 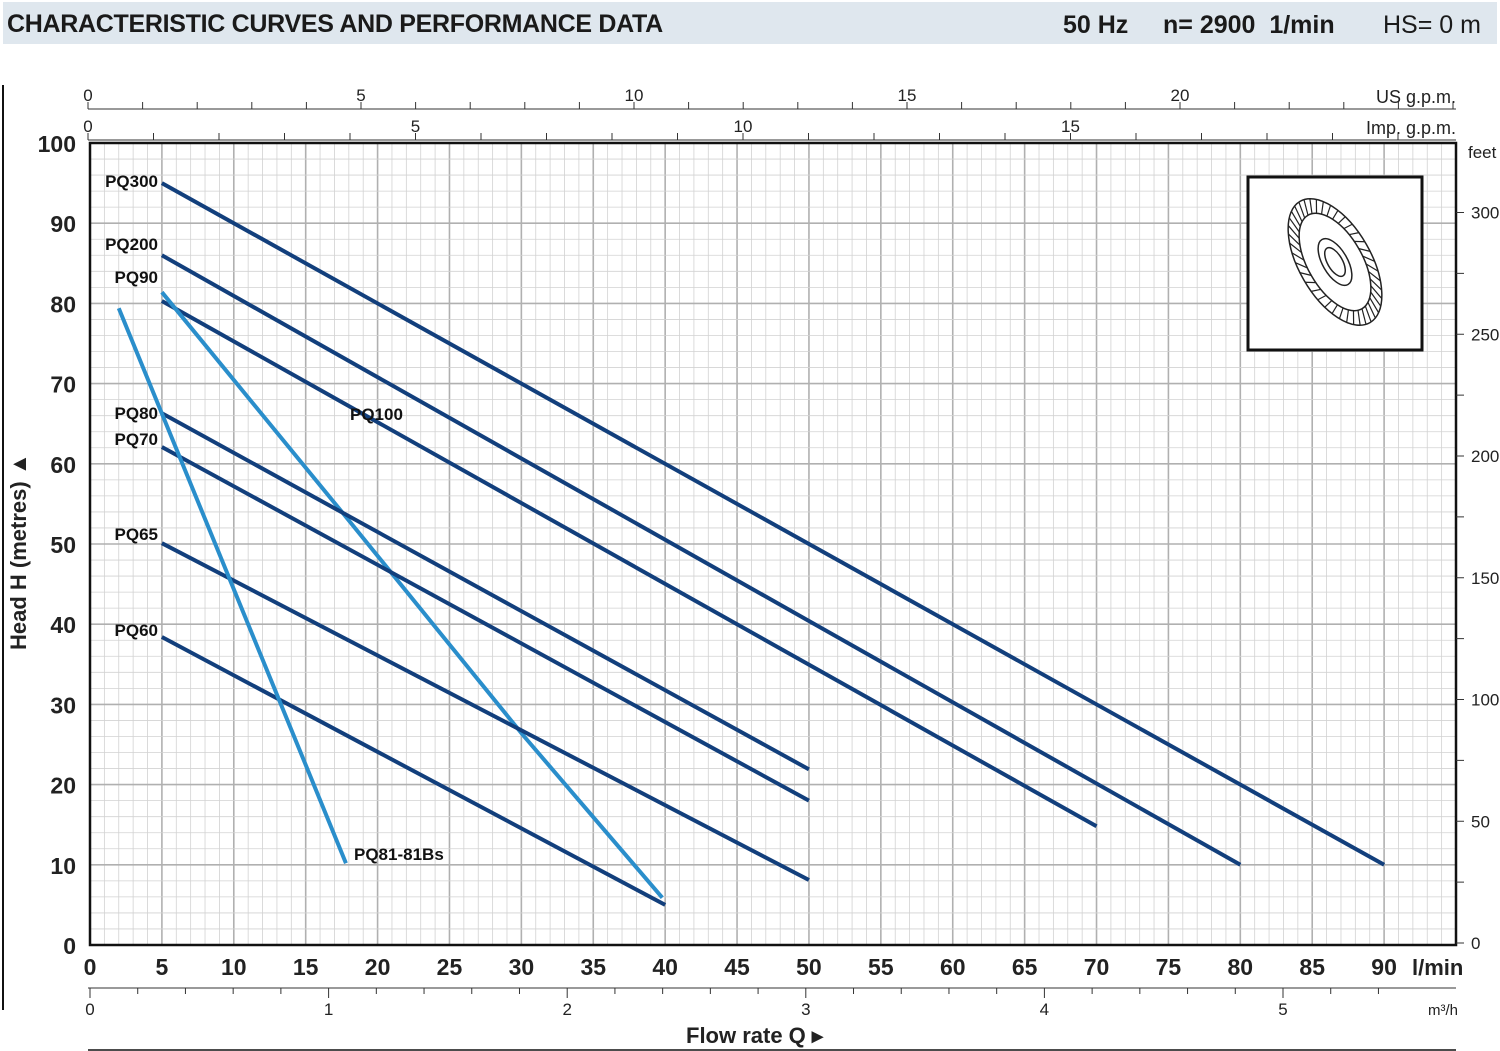 What do you see at coordinates (1096, 25) in the screenshot?
I see `frequency: 50 Hz` at bounding box center [1096, 25].